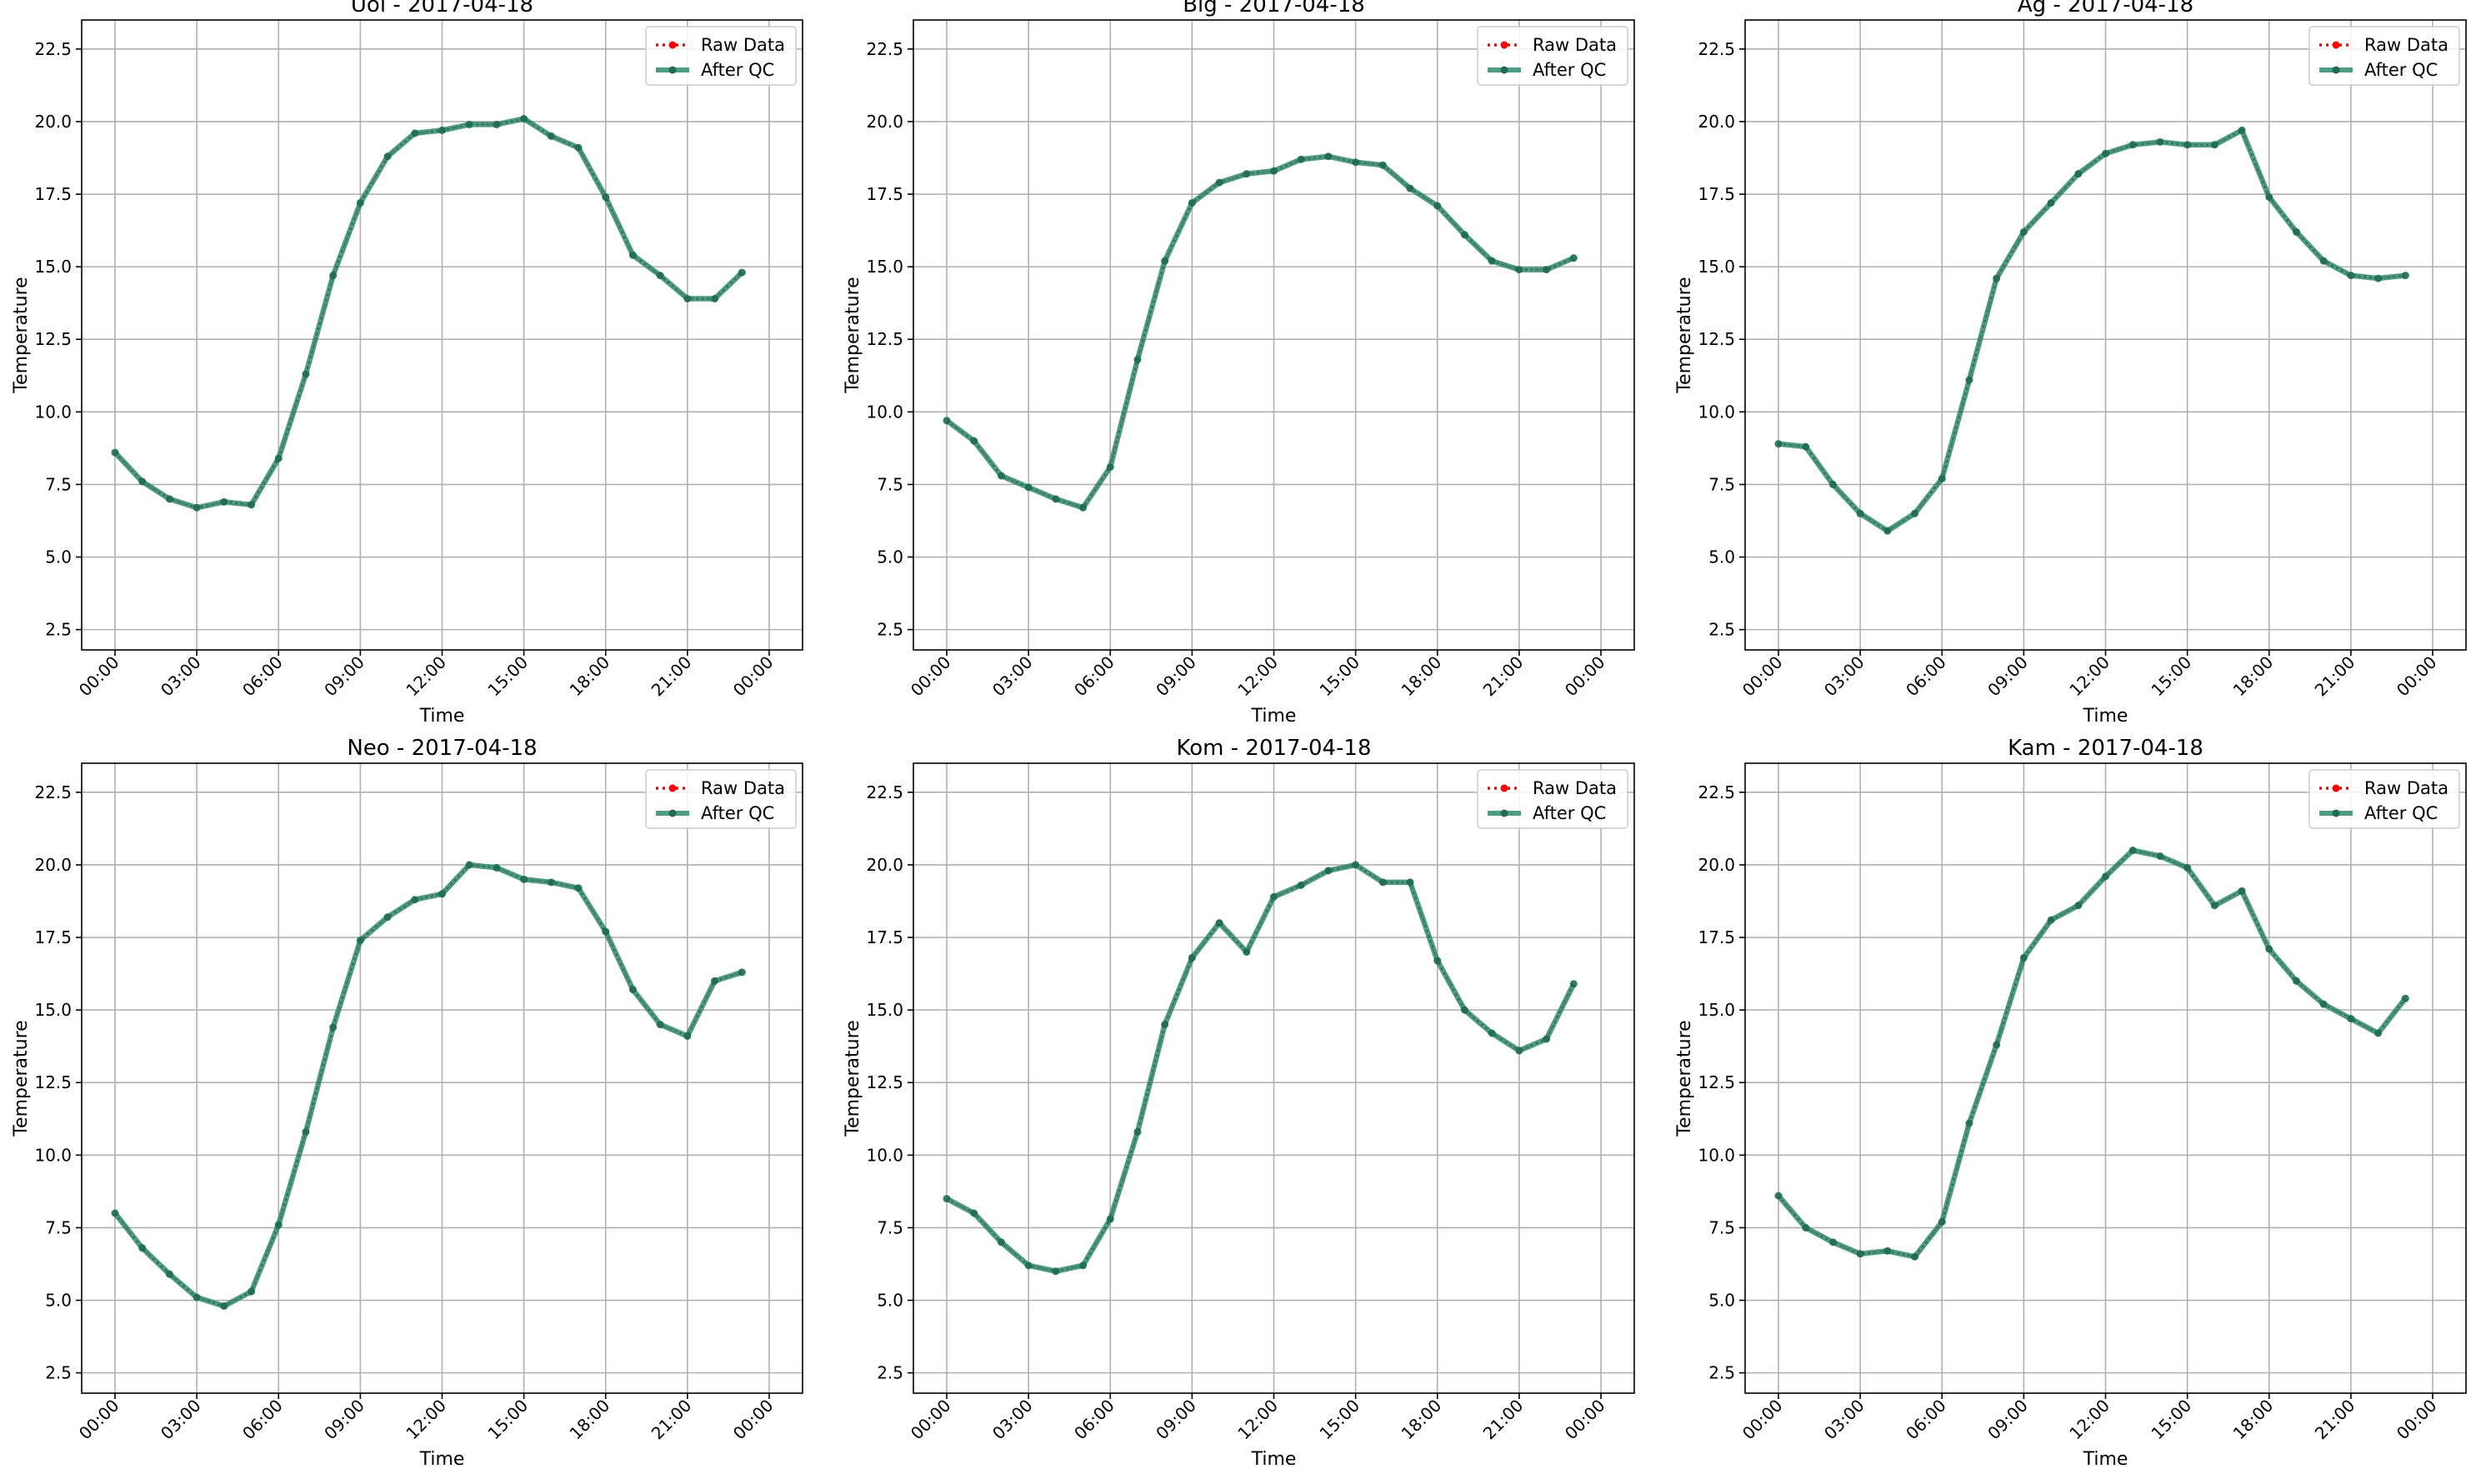 The image size is (2486, 1484). Describe the element at coordinates (442, 8) in the screenshot. I see `chart-title: Uoi - 2017-04-18` at that location.